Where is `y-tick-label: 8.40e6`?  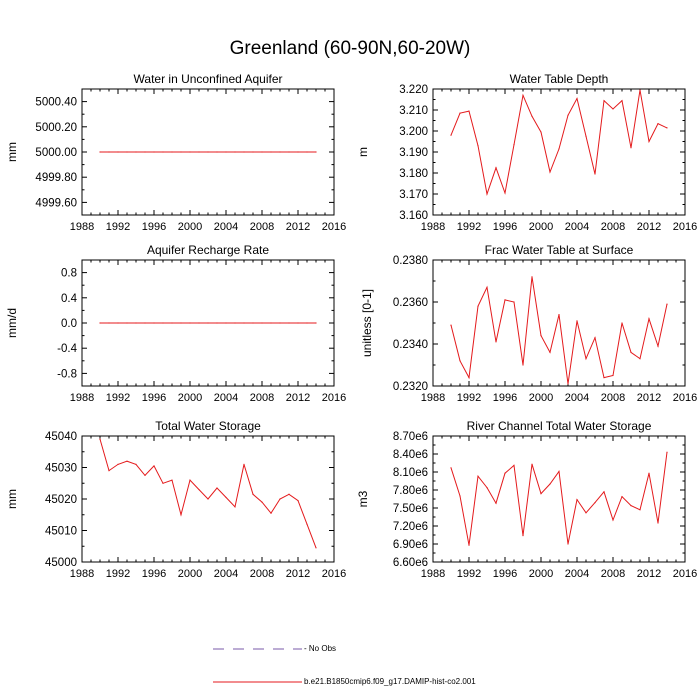 y-tick-label: 8.40e6 is located at coordinates (410, 455).